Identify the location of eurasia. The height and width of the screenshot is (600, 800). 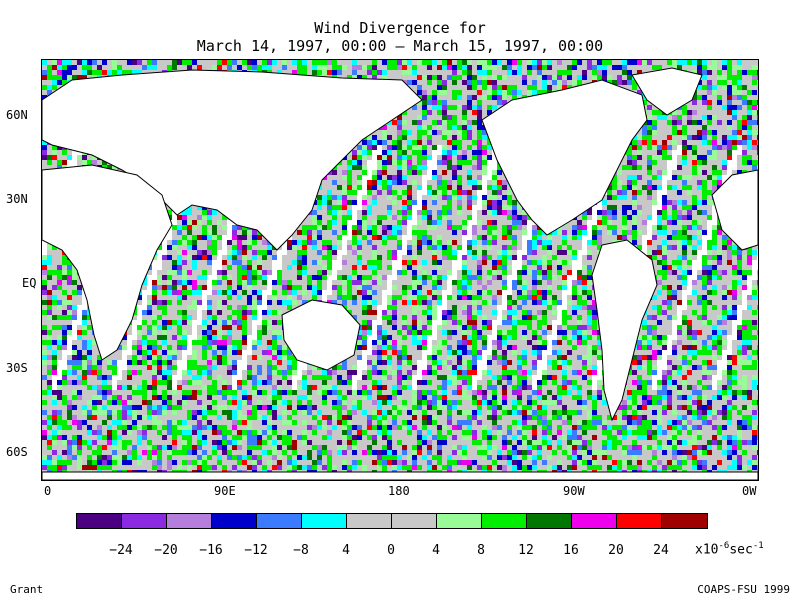
(232, 160).